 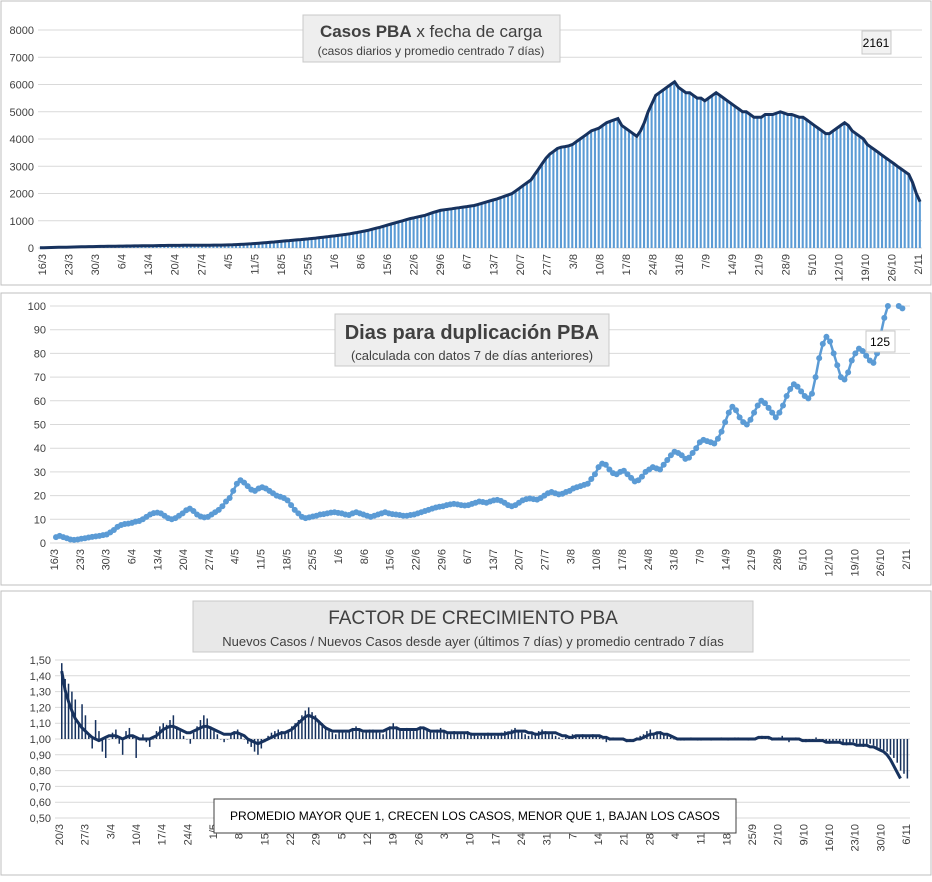 I want to click on chart2-y-tick-label: 80, so click(x=40, y=354).